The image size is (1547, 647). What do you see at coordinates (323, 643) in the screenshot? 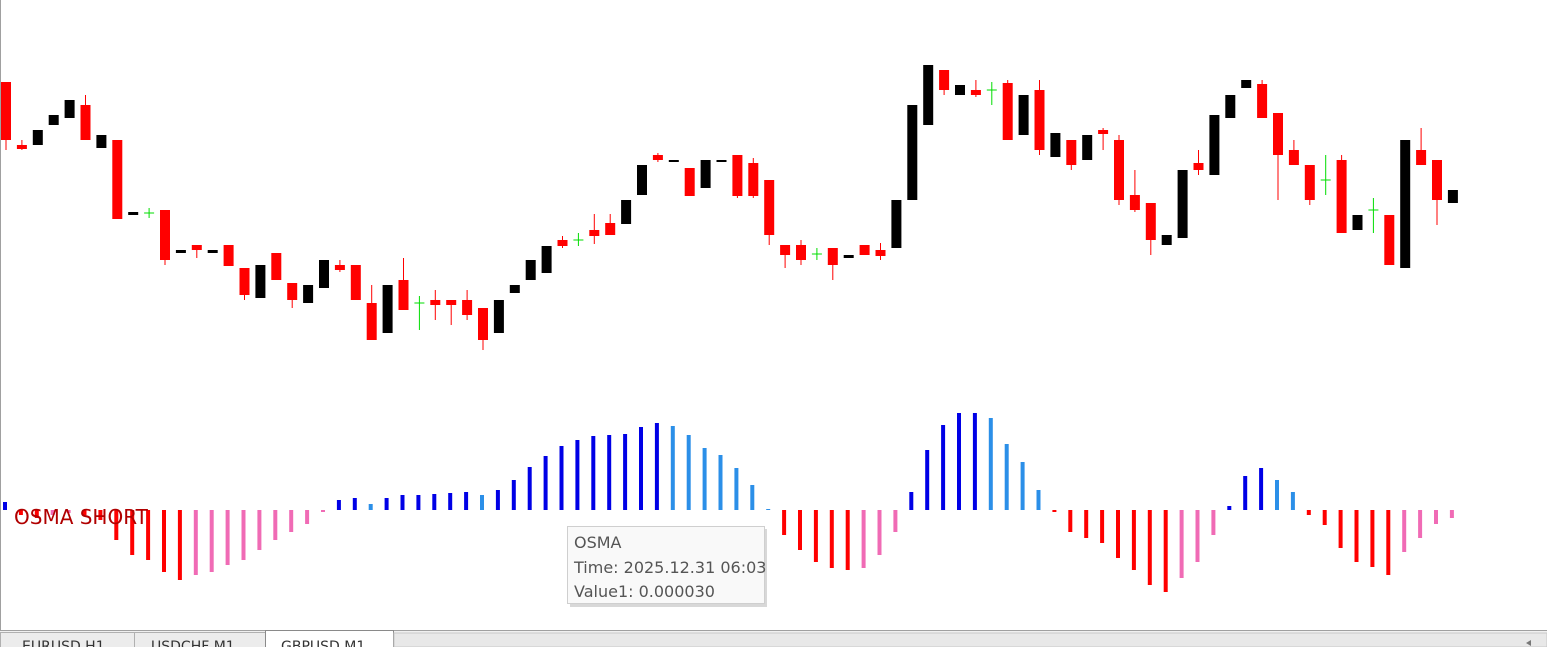
I see `tab-label: GBPUSD,M1` at bounding box center [323, 643].